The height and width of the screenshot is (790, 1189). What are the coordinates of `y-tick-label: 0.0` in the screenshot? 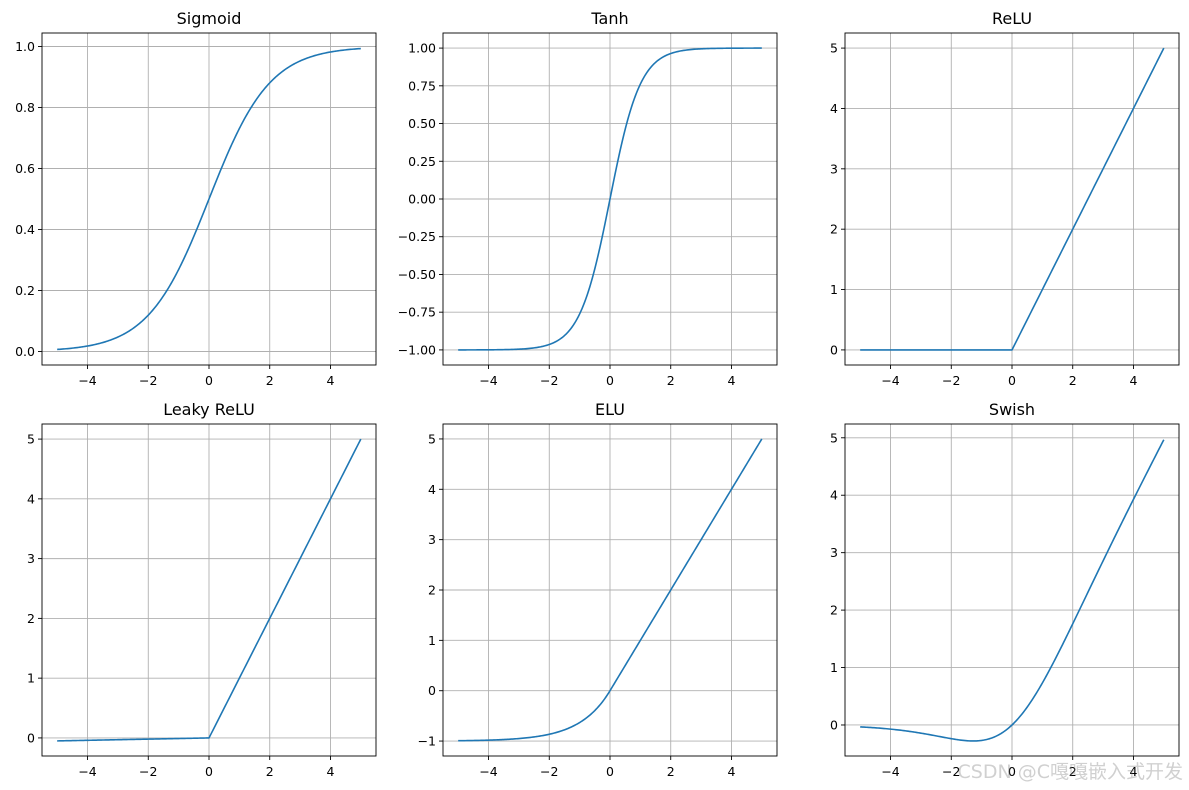 It's located at (25, 351).